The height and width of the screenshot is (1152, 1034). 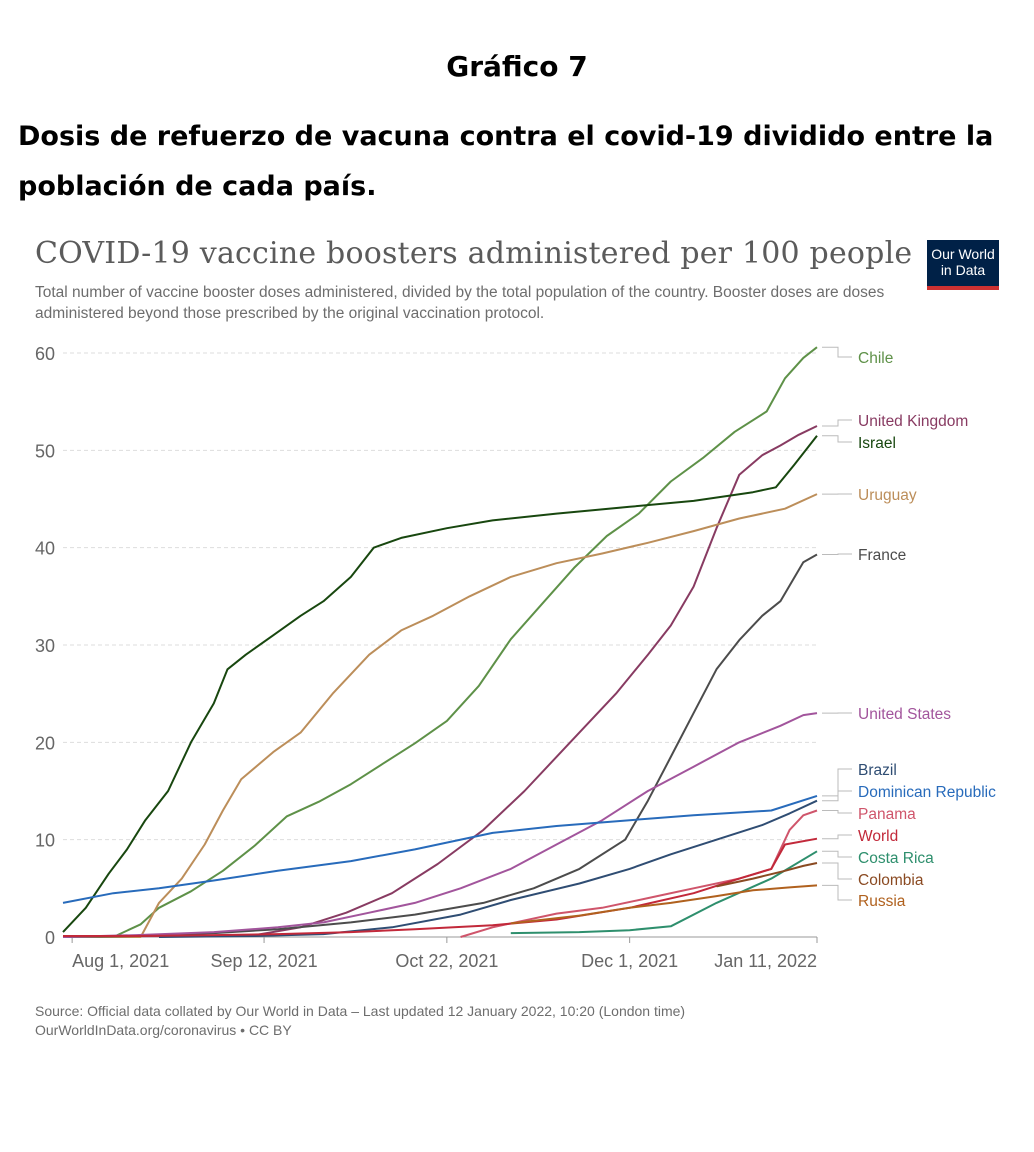 What do you see at coordinates (878, 836) in the screenshot?
I see `series-label: World` at bounding box center [878, 836].